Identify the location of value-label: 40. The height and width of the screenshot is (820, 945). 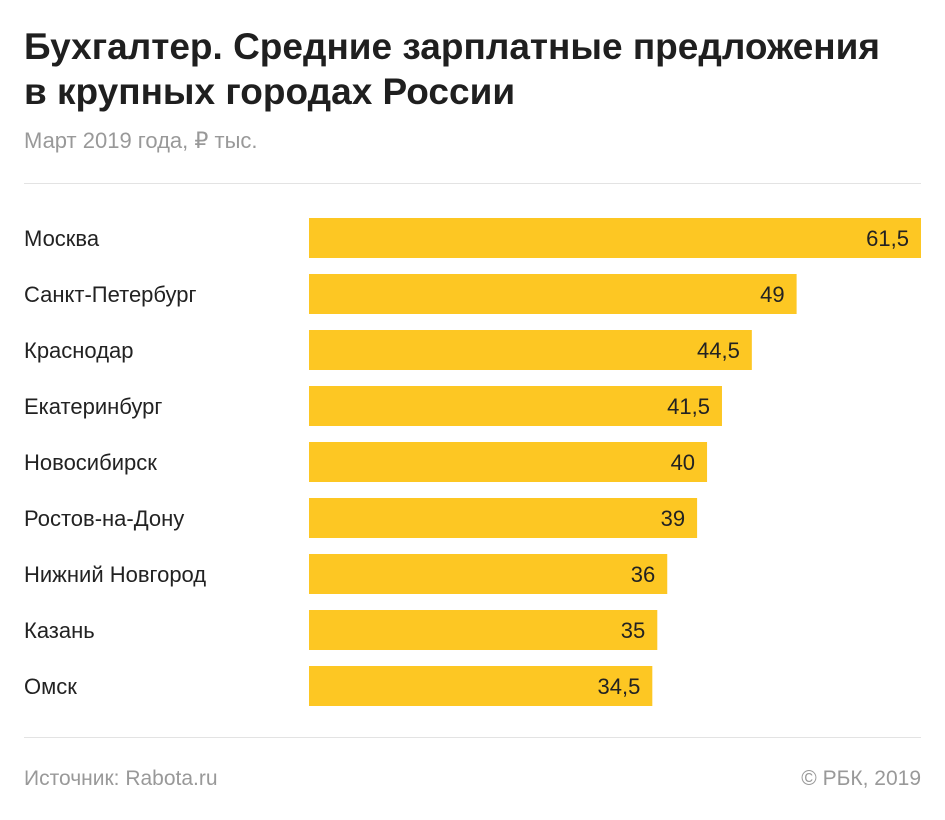
(683, 462).